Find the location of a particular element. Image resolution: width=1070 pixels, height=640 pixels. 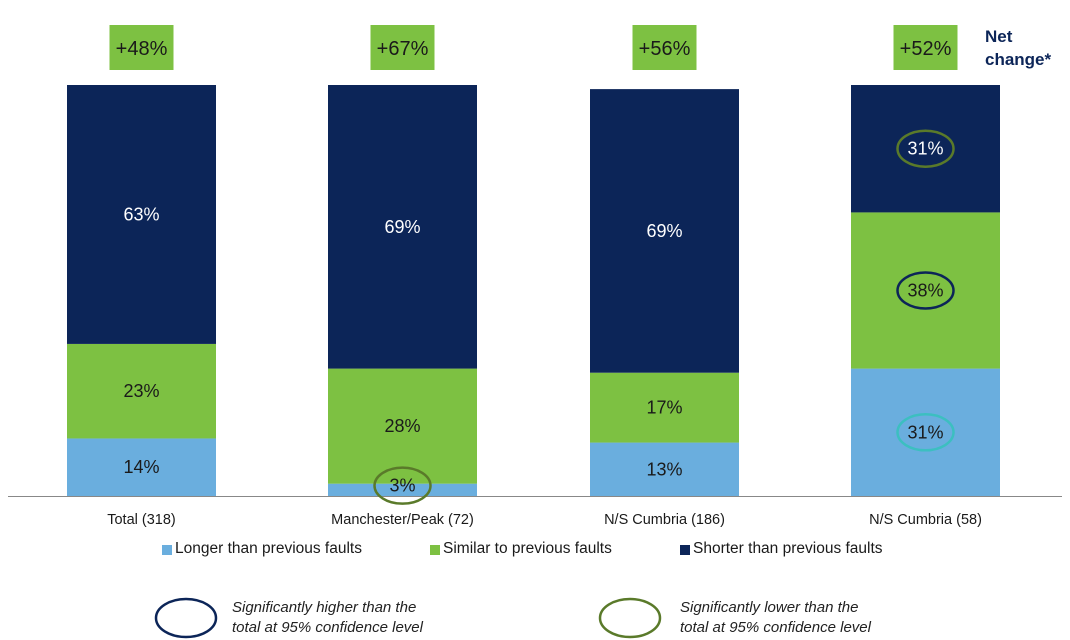

category-label-1: Manchester/Peak (72) is located at coordinates (402, 520).